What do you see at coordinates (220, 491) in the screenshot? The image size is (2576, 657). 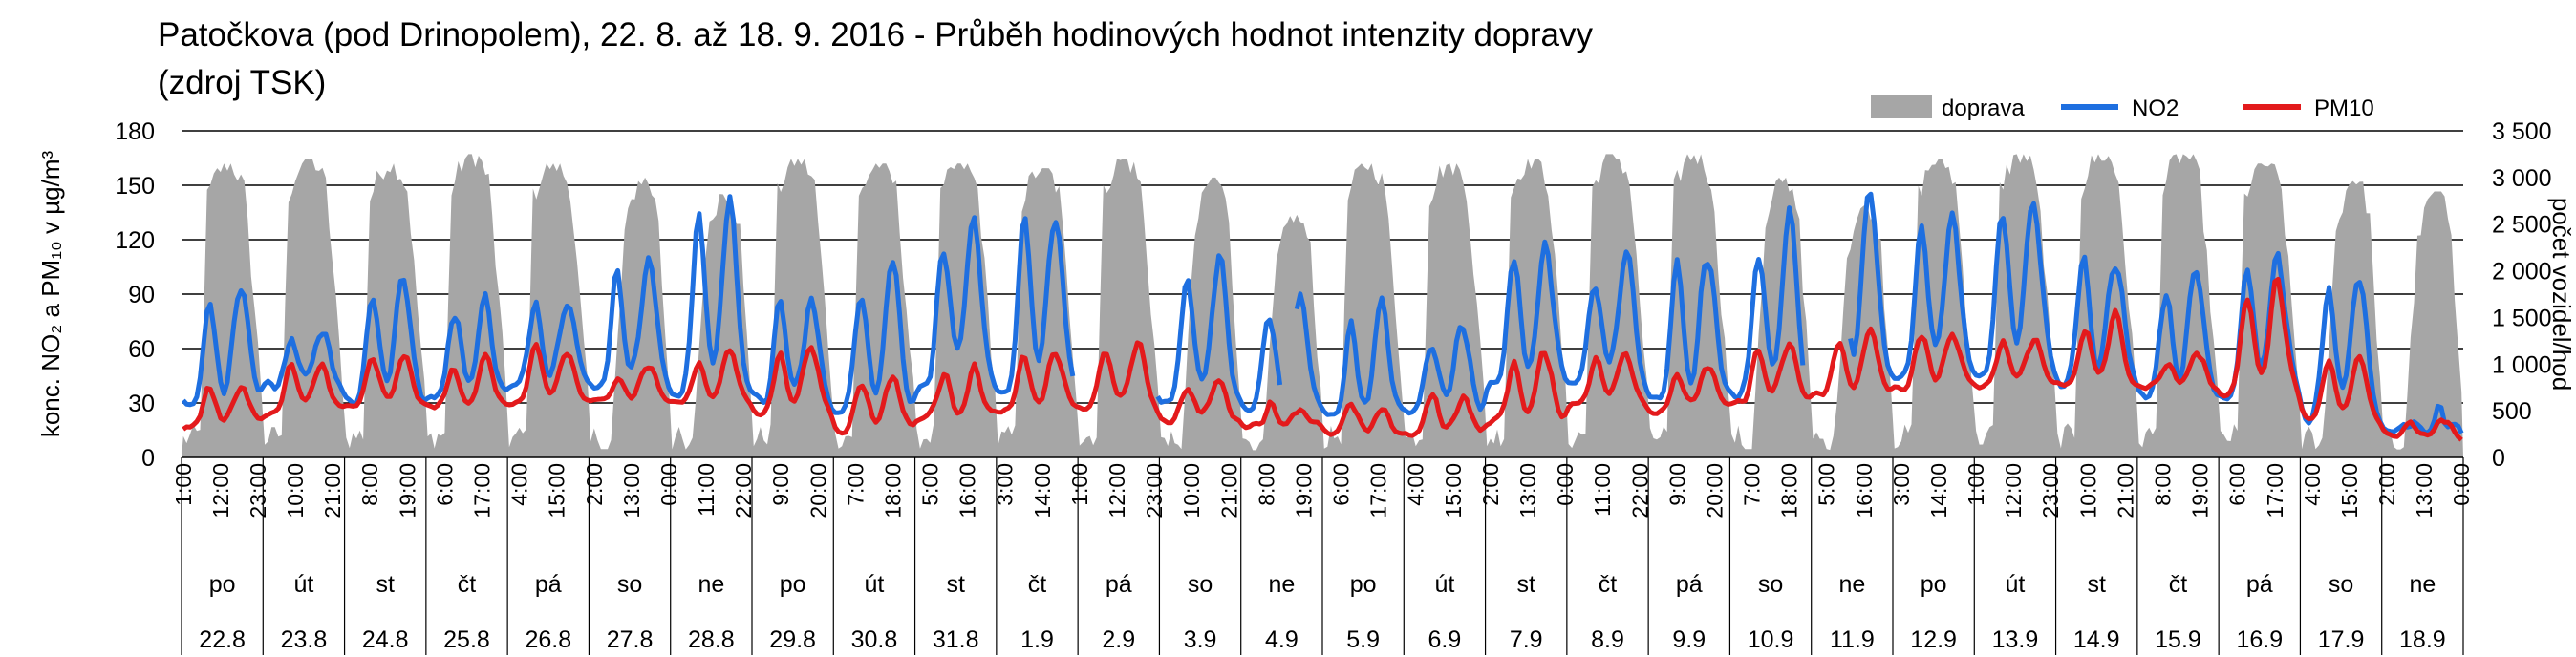 I see `x-hour-tick-label: 12:00` at bounding box center [220, 491].